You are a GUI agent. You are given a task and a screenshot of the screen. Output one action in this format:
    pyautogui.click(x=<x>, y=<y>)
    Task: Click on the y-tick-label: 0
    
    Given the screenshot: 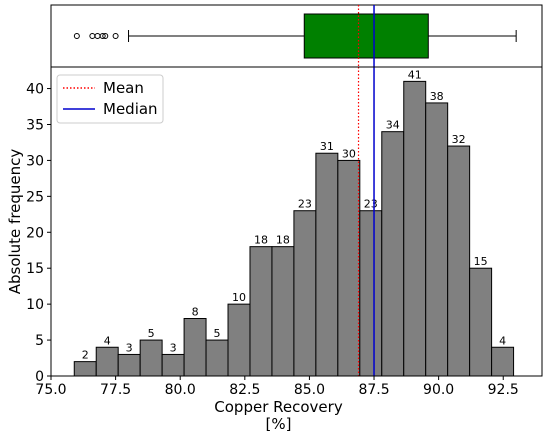 What is the action you would take?
    pyautogui.click(x=39, y=377)
    